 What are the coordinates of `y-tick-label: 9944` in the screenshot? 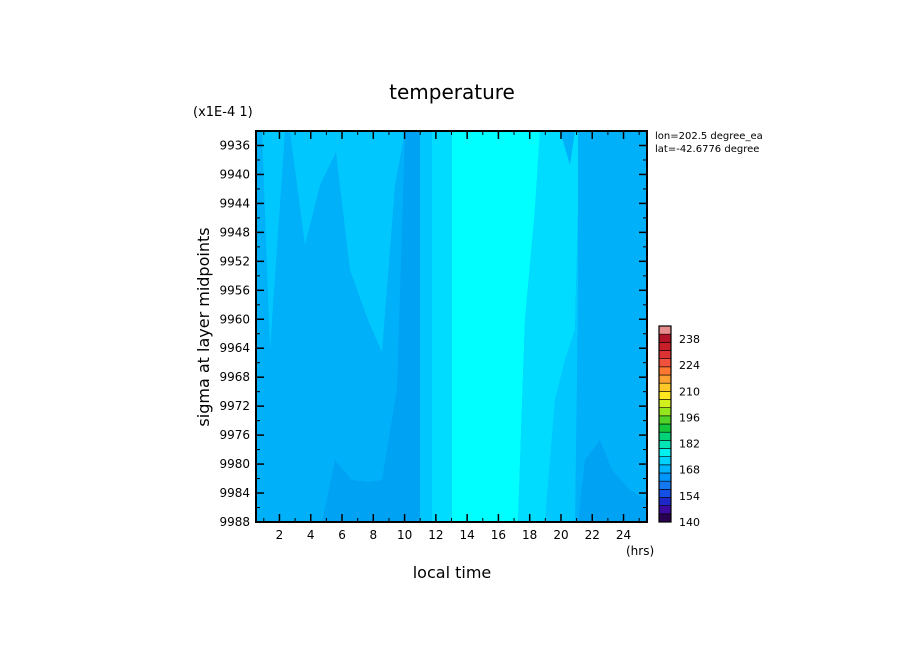 It's located at (234, 203).